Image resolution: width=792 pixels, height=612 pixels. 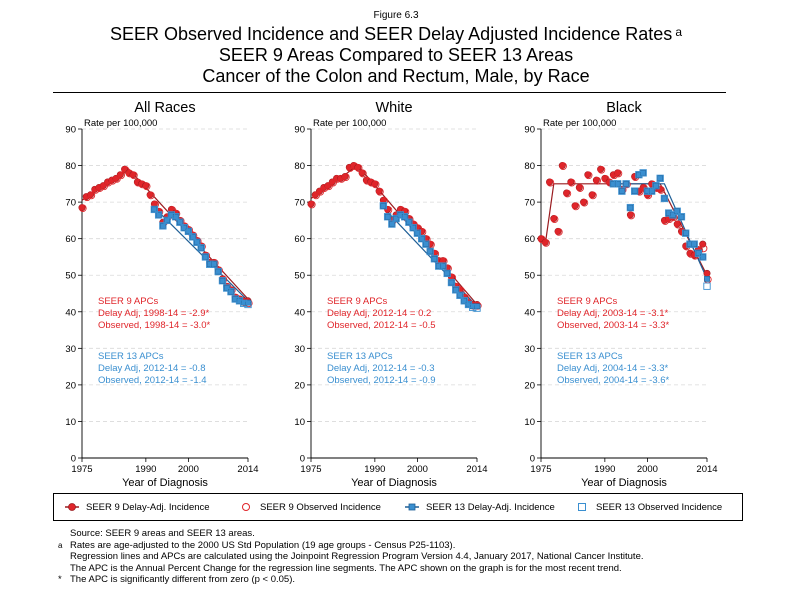 I want to click on x-tick-label: 2000, so click(x=188, y=469).